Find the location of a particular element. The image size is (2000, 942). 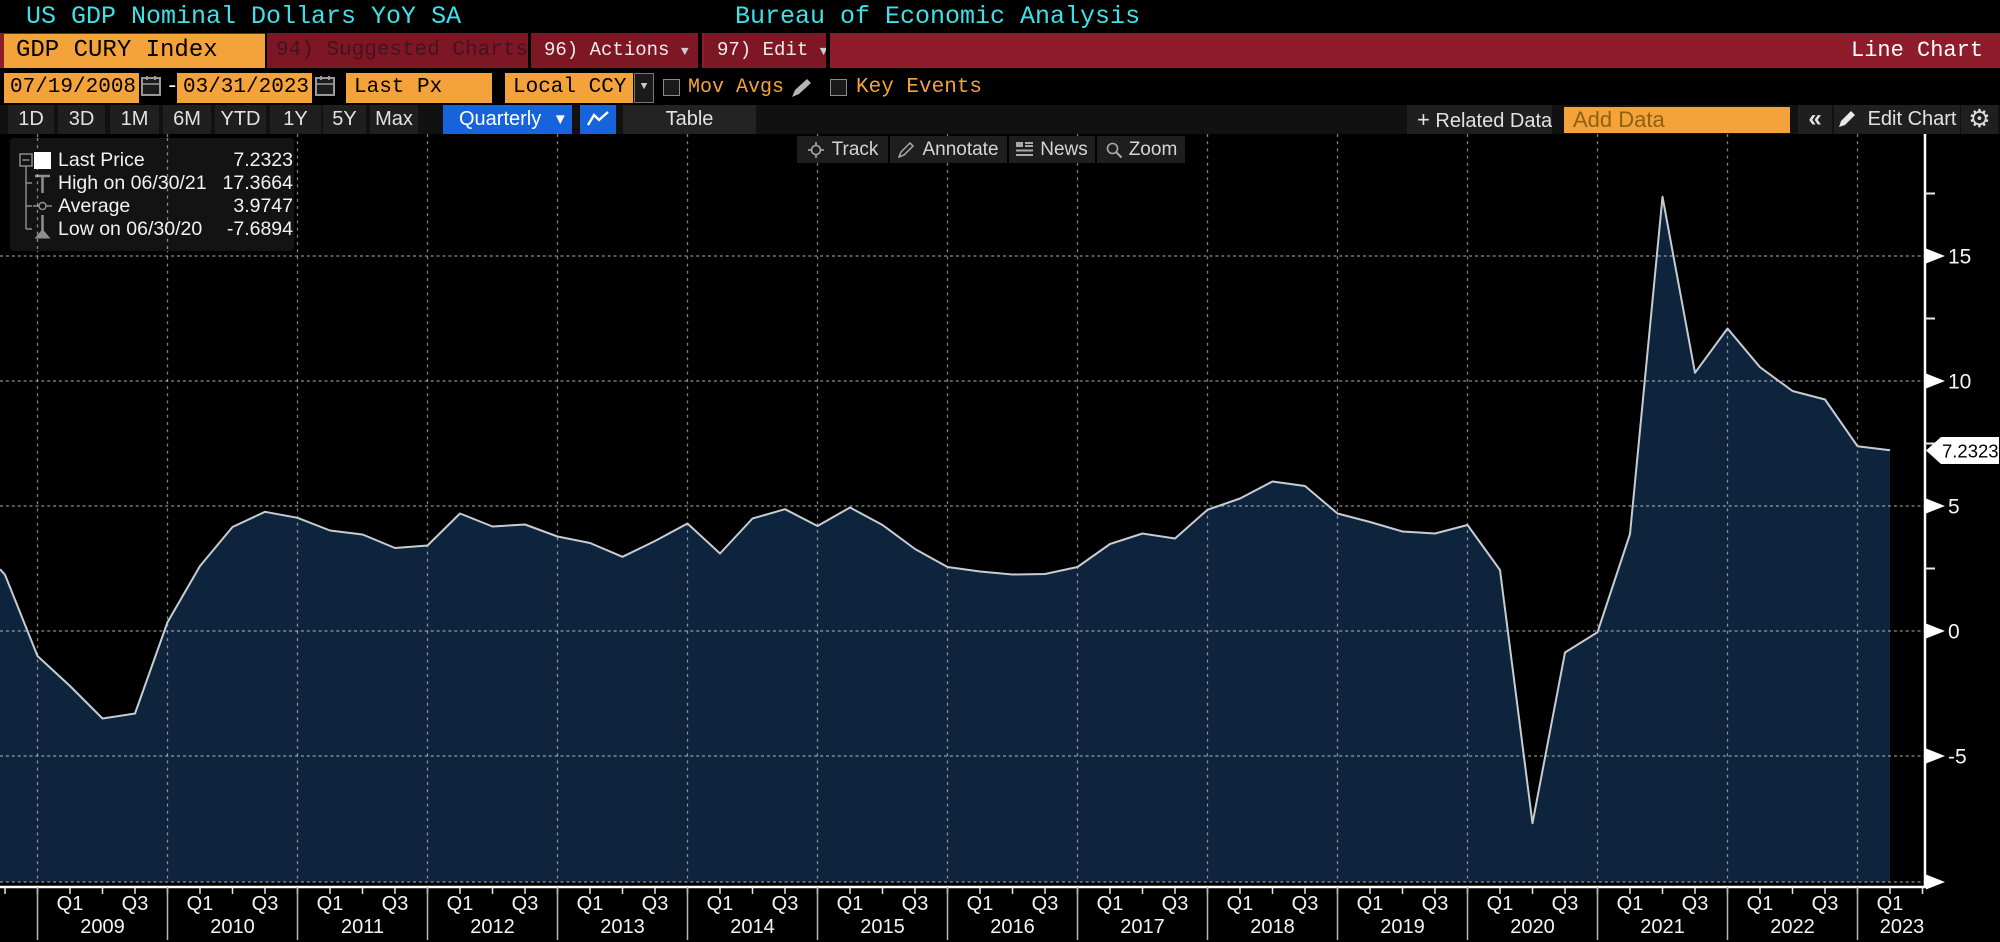

svg-text: 15 is located at coordinates (1959, 257).